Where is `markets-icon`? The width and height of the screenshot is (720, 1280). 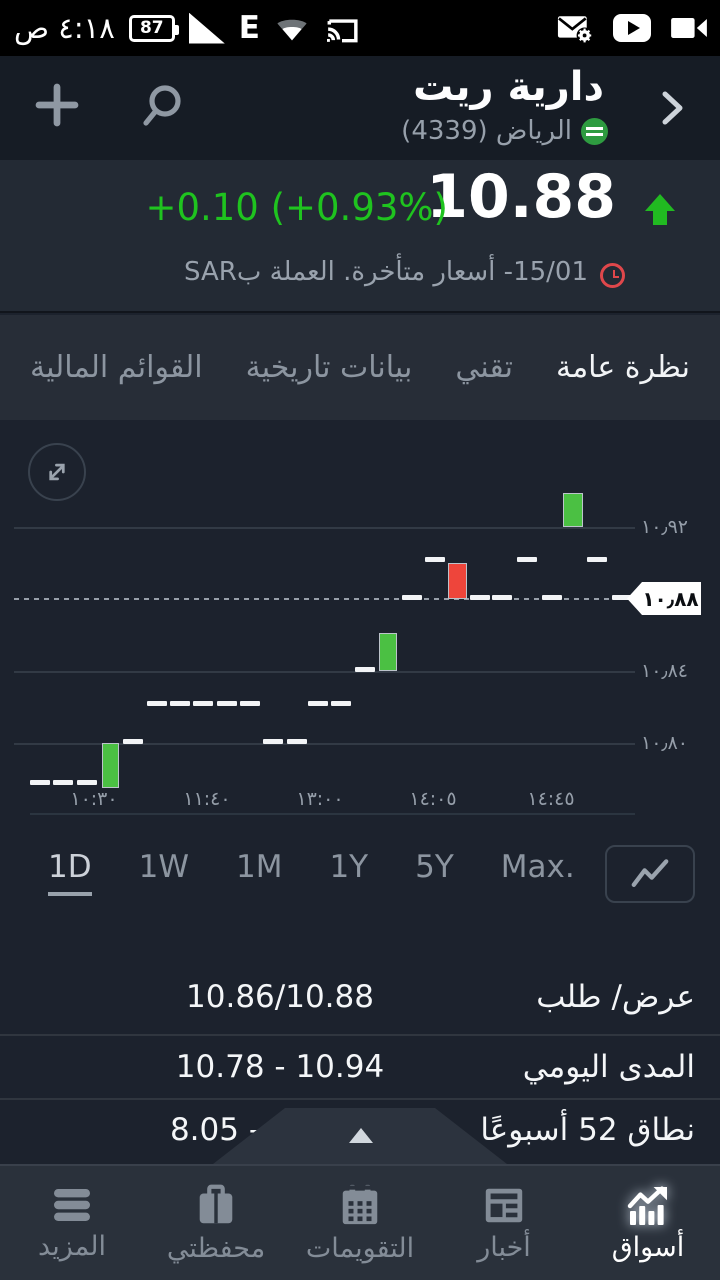
markets-icon is located at coordinates (648, 1205).